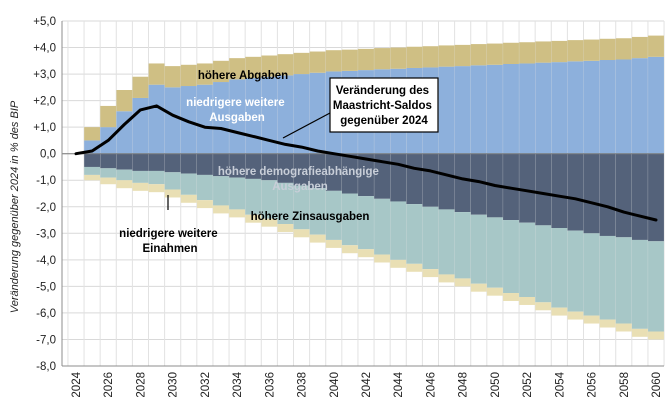  What do you see at coordinates (46, 234) in the screenshot?
I see `y-tick-label: -3,0` at bounding box center [46, 234].